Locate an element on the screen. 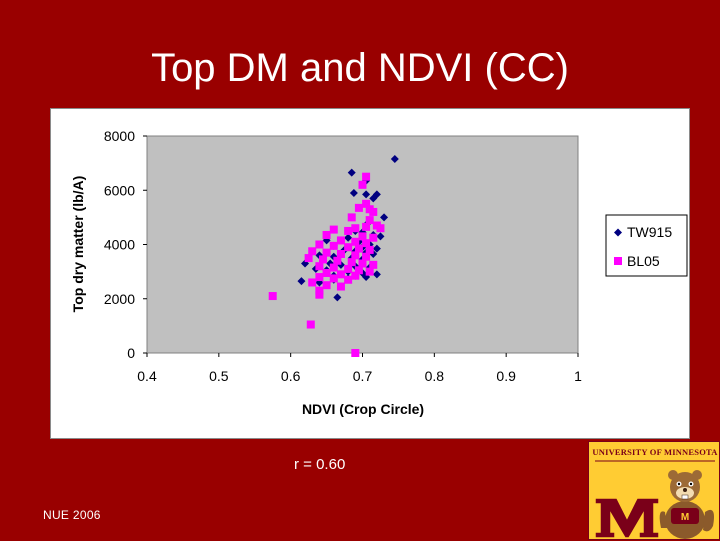 The image size is (720, 541). x-tick-label: 0.7 is located at coordinates (363, 376).